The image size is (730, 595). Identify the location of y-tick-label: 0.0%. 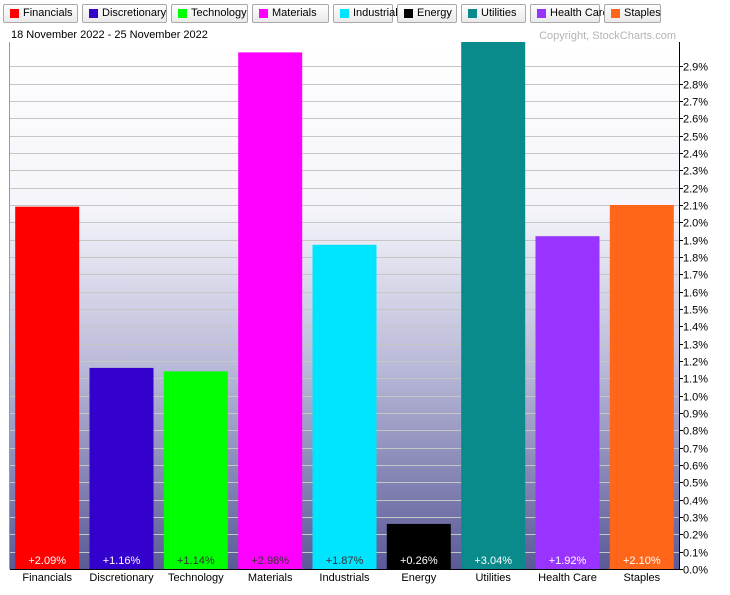
(695, 571).